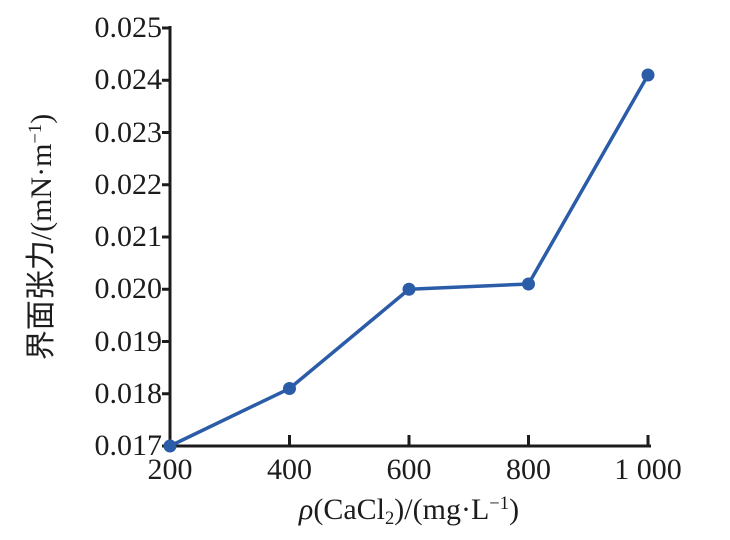 The image size is (730, 540). What do you see at coordinates (289, 469) in the screenshot?
I see `x-tick-label: 400` at bounding box center [289, 469].